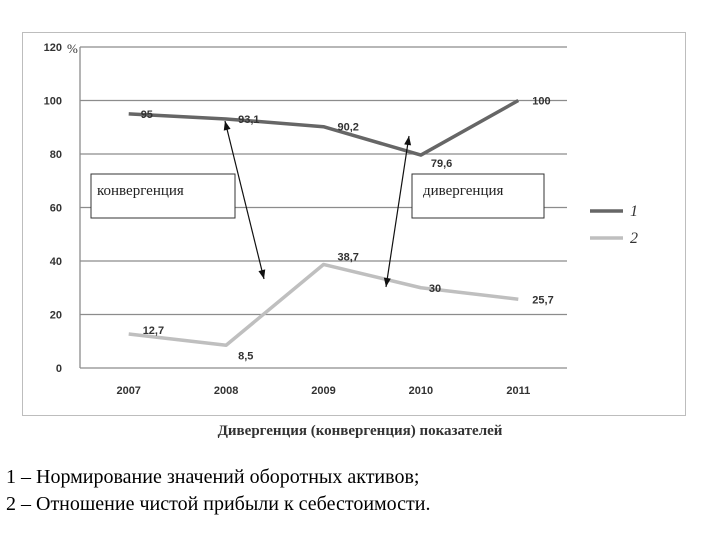 This screenshot has width=720, height=540. What do you see at coordinates (317, 204) in the screenshot?
I see `arrows` at bounding box center [317, 204].